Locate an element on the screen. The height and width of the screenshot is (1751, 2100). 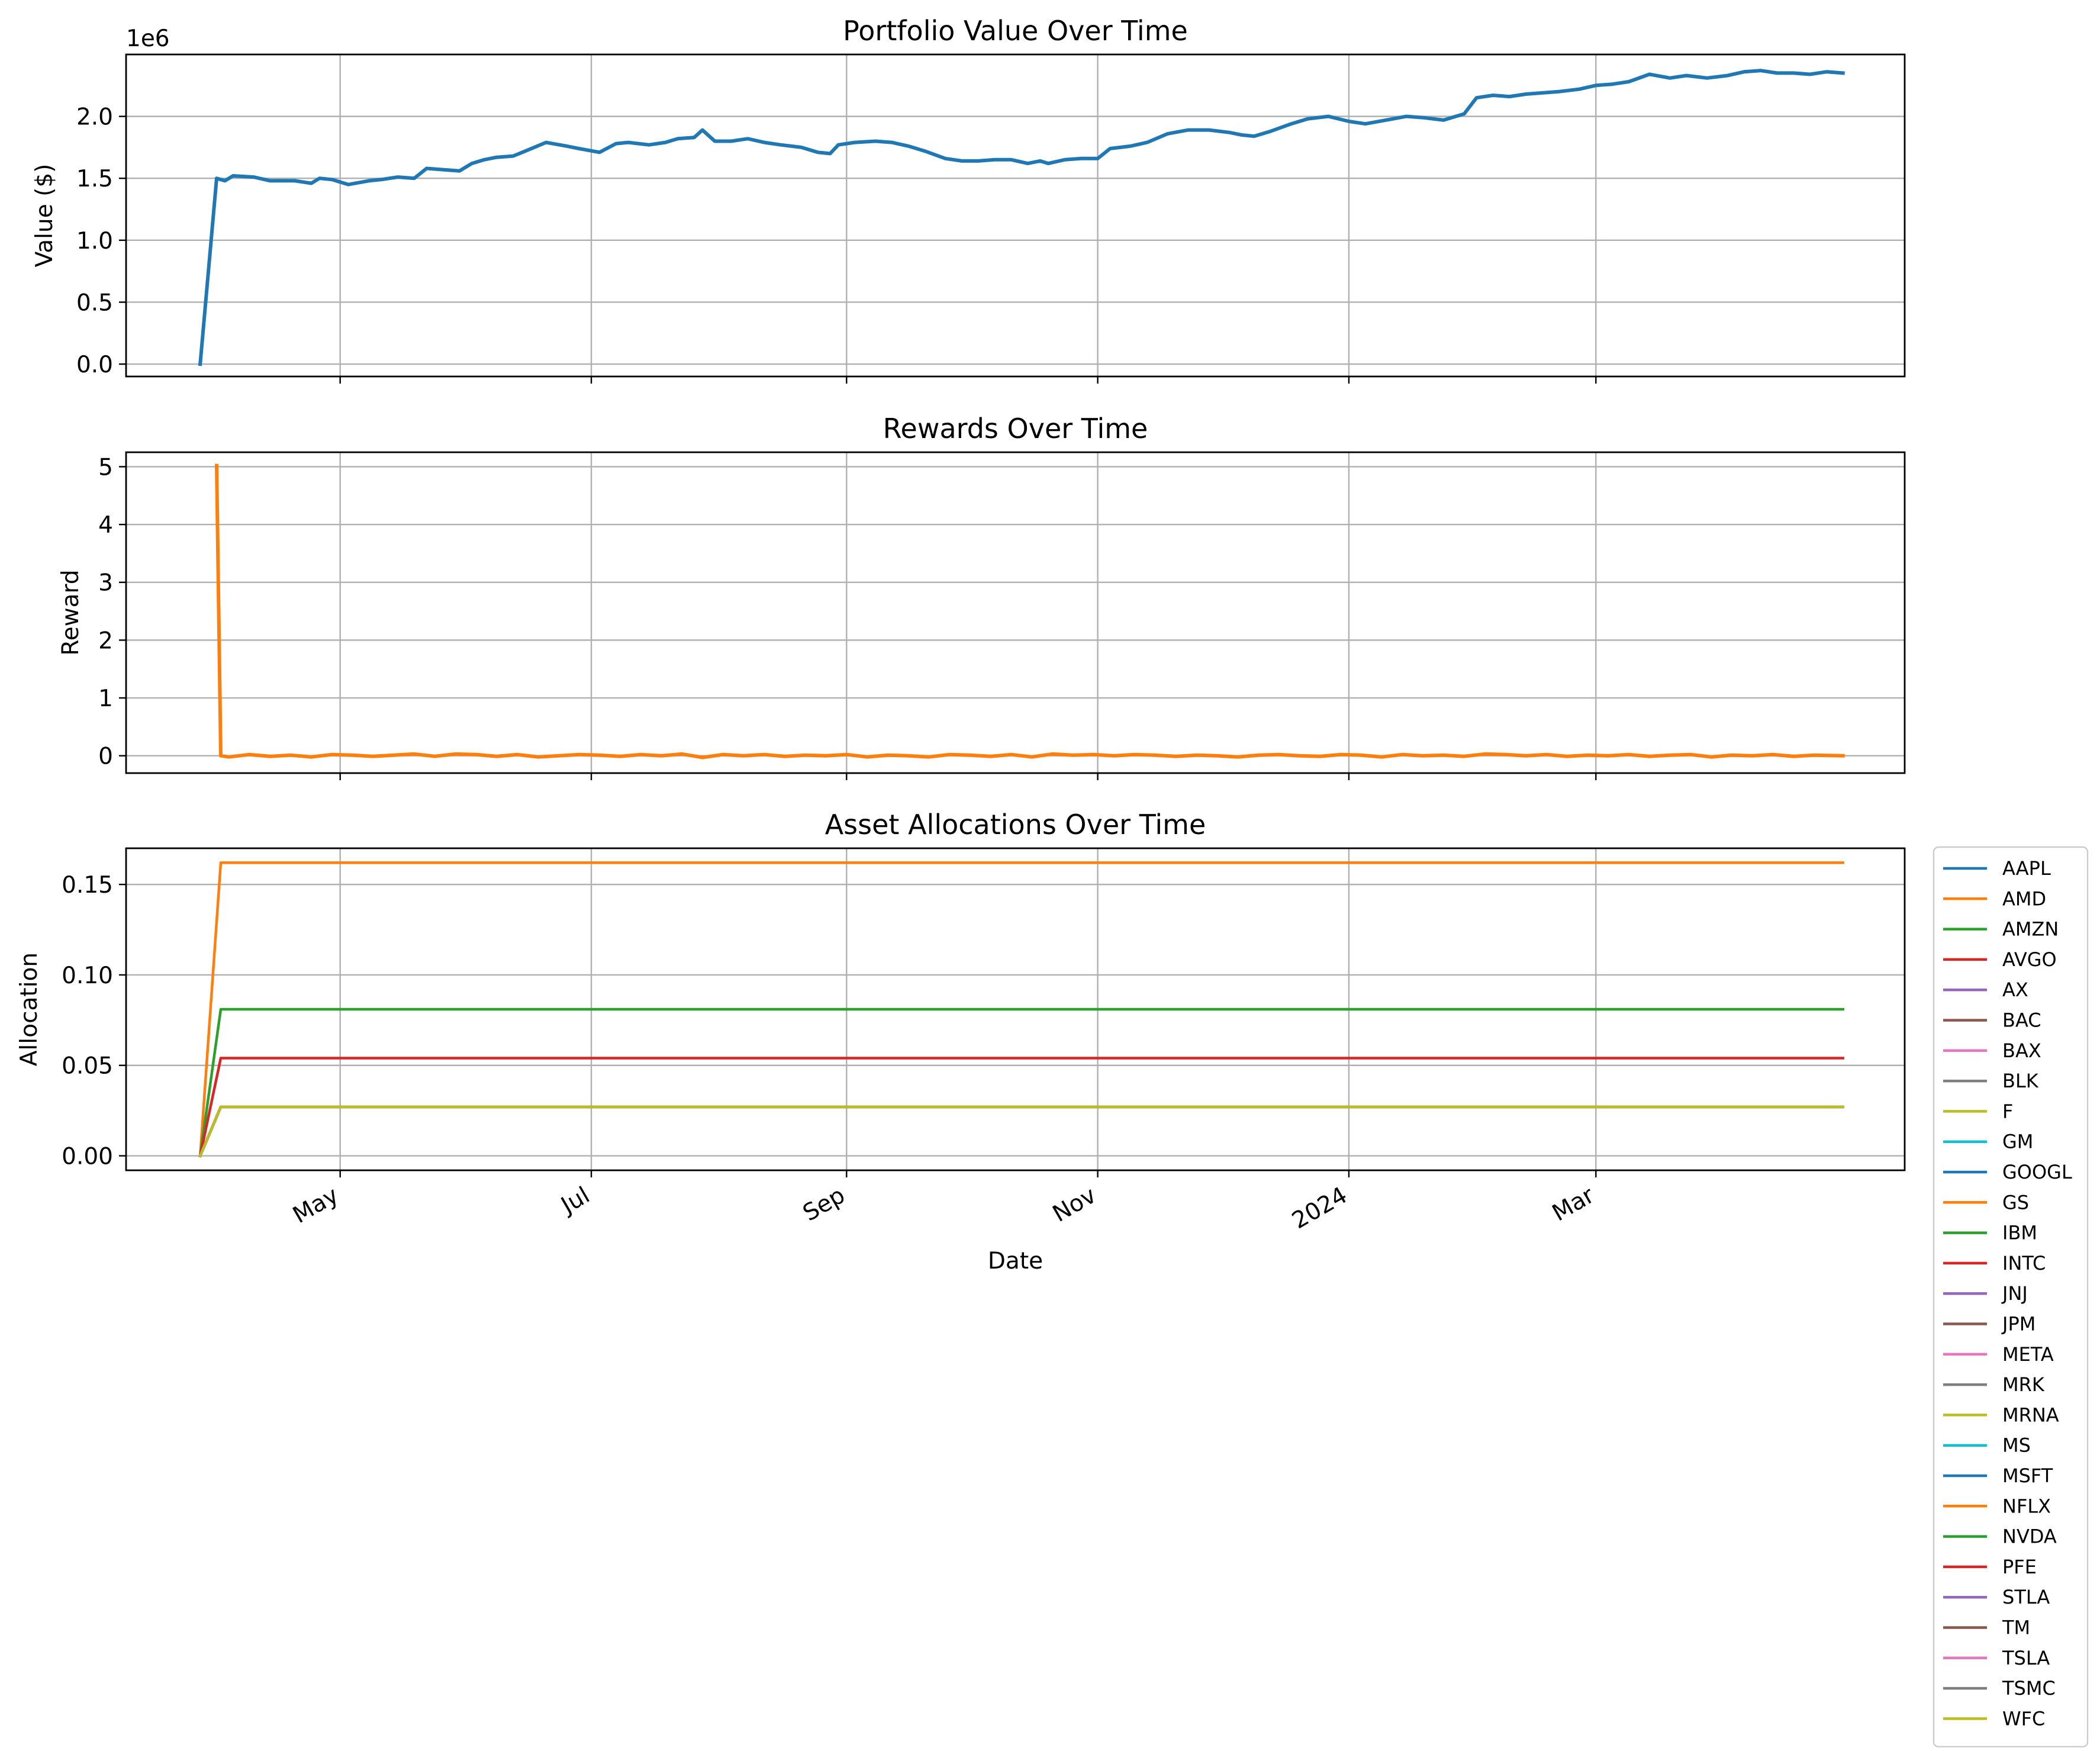
legend-label: WFC is located at coordinates (2023, 1718).